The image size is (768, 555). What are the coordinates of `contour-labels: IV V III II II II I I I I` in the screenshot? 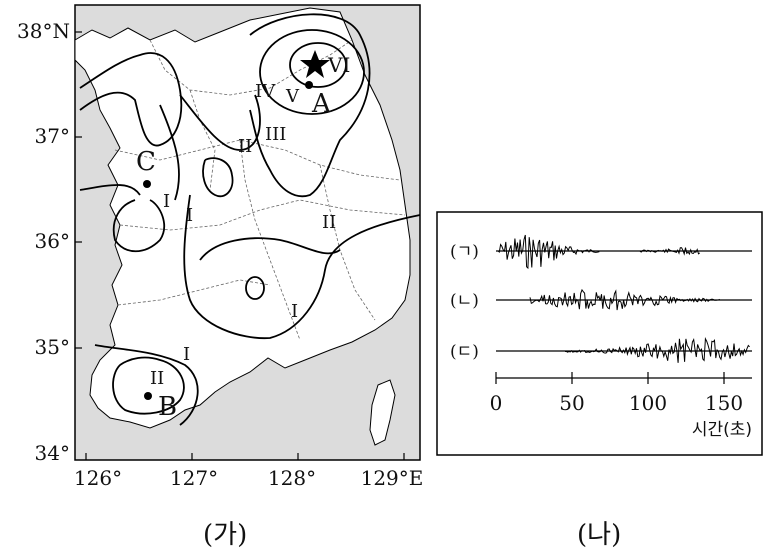 It's located at (243, 235).